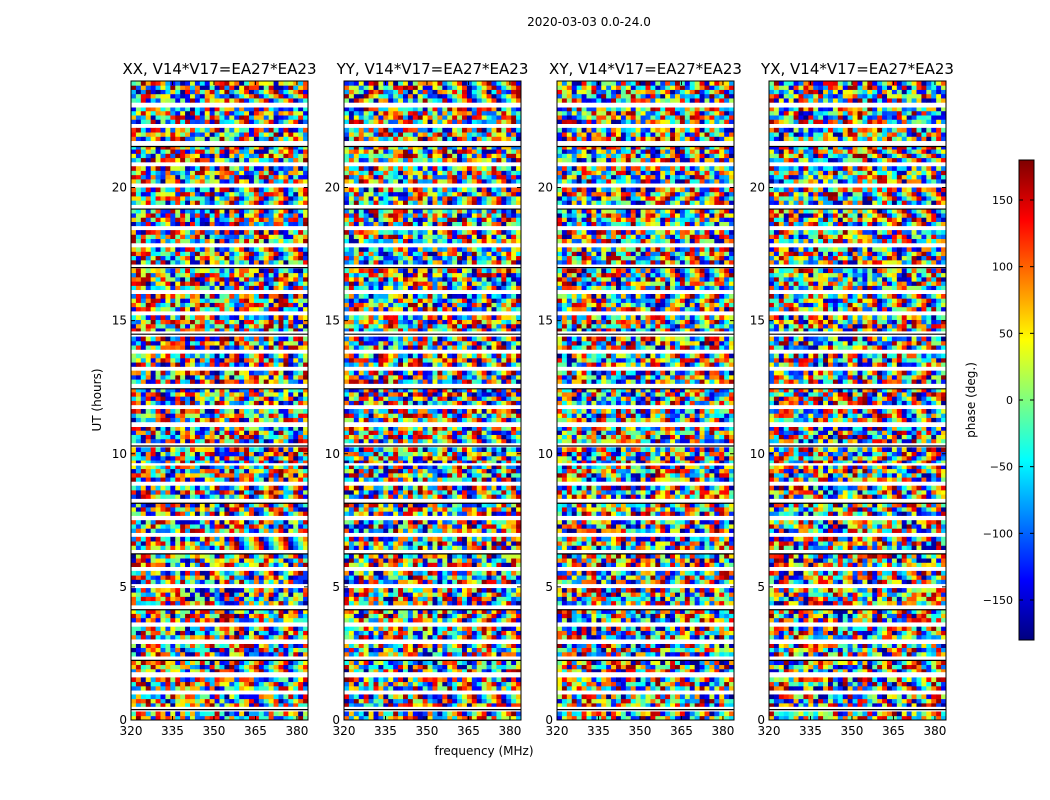 The height and width of the screenshot is (800, 1050). What do you see at coordinates (1001, 467) in the screenshot?
I see `colorbar-tick-label: −50` at bounding box center [1001, 467].